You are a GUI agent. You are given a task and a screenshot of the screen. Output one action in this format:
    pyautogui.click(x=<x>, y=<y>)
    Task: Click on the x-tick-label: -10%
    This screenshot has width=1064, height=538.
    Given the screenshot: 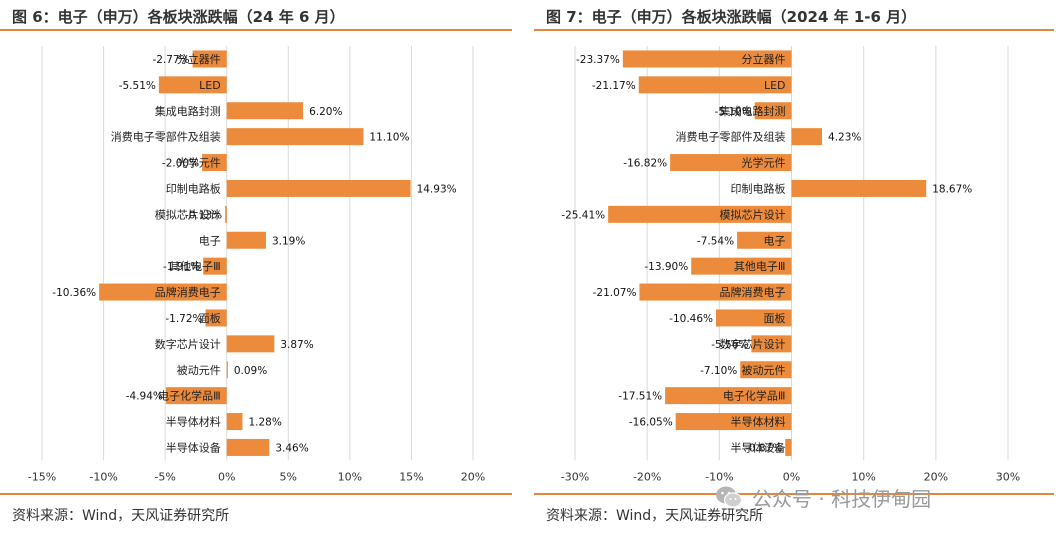 What is the action you would take?
    pyautogui.click(x=103, y=476)
    